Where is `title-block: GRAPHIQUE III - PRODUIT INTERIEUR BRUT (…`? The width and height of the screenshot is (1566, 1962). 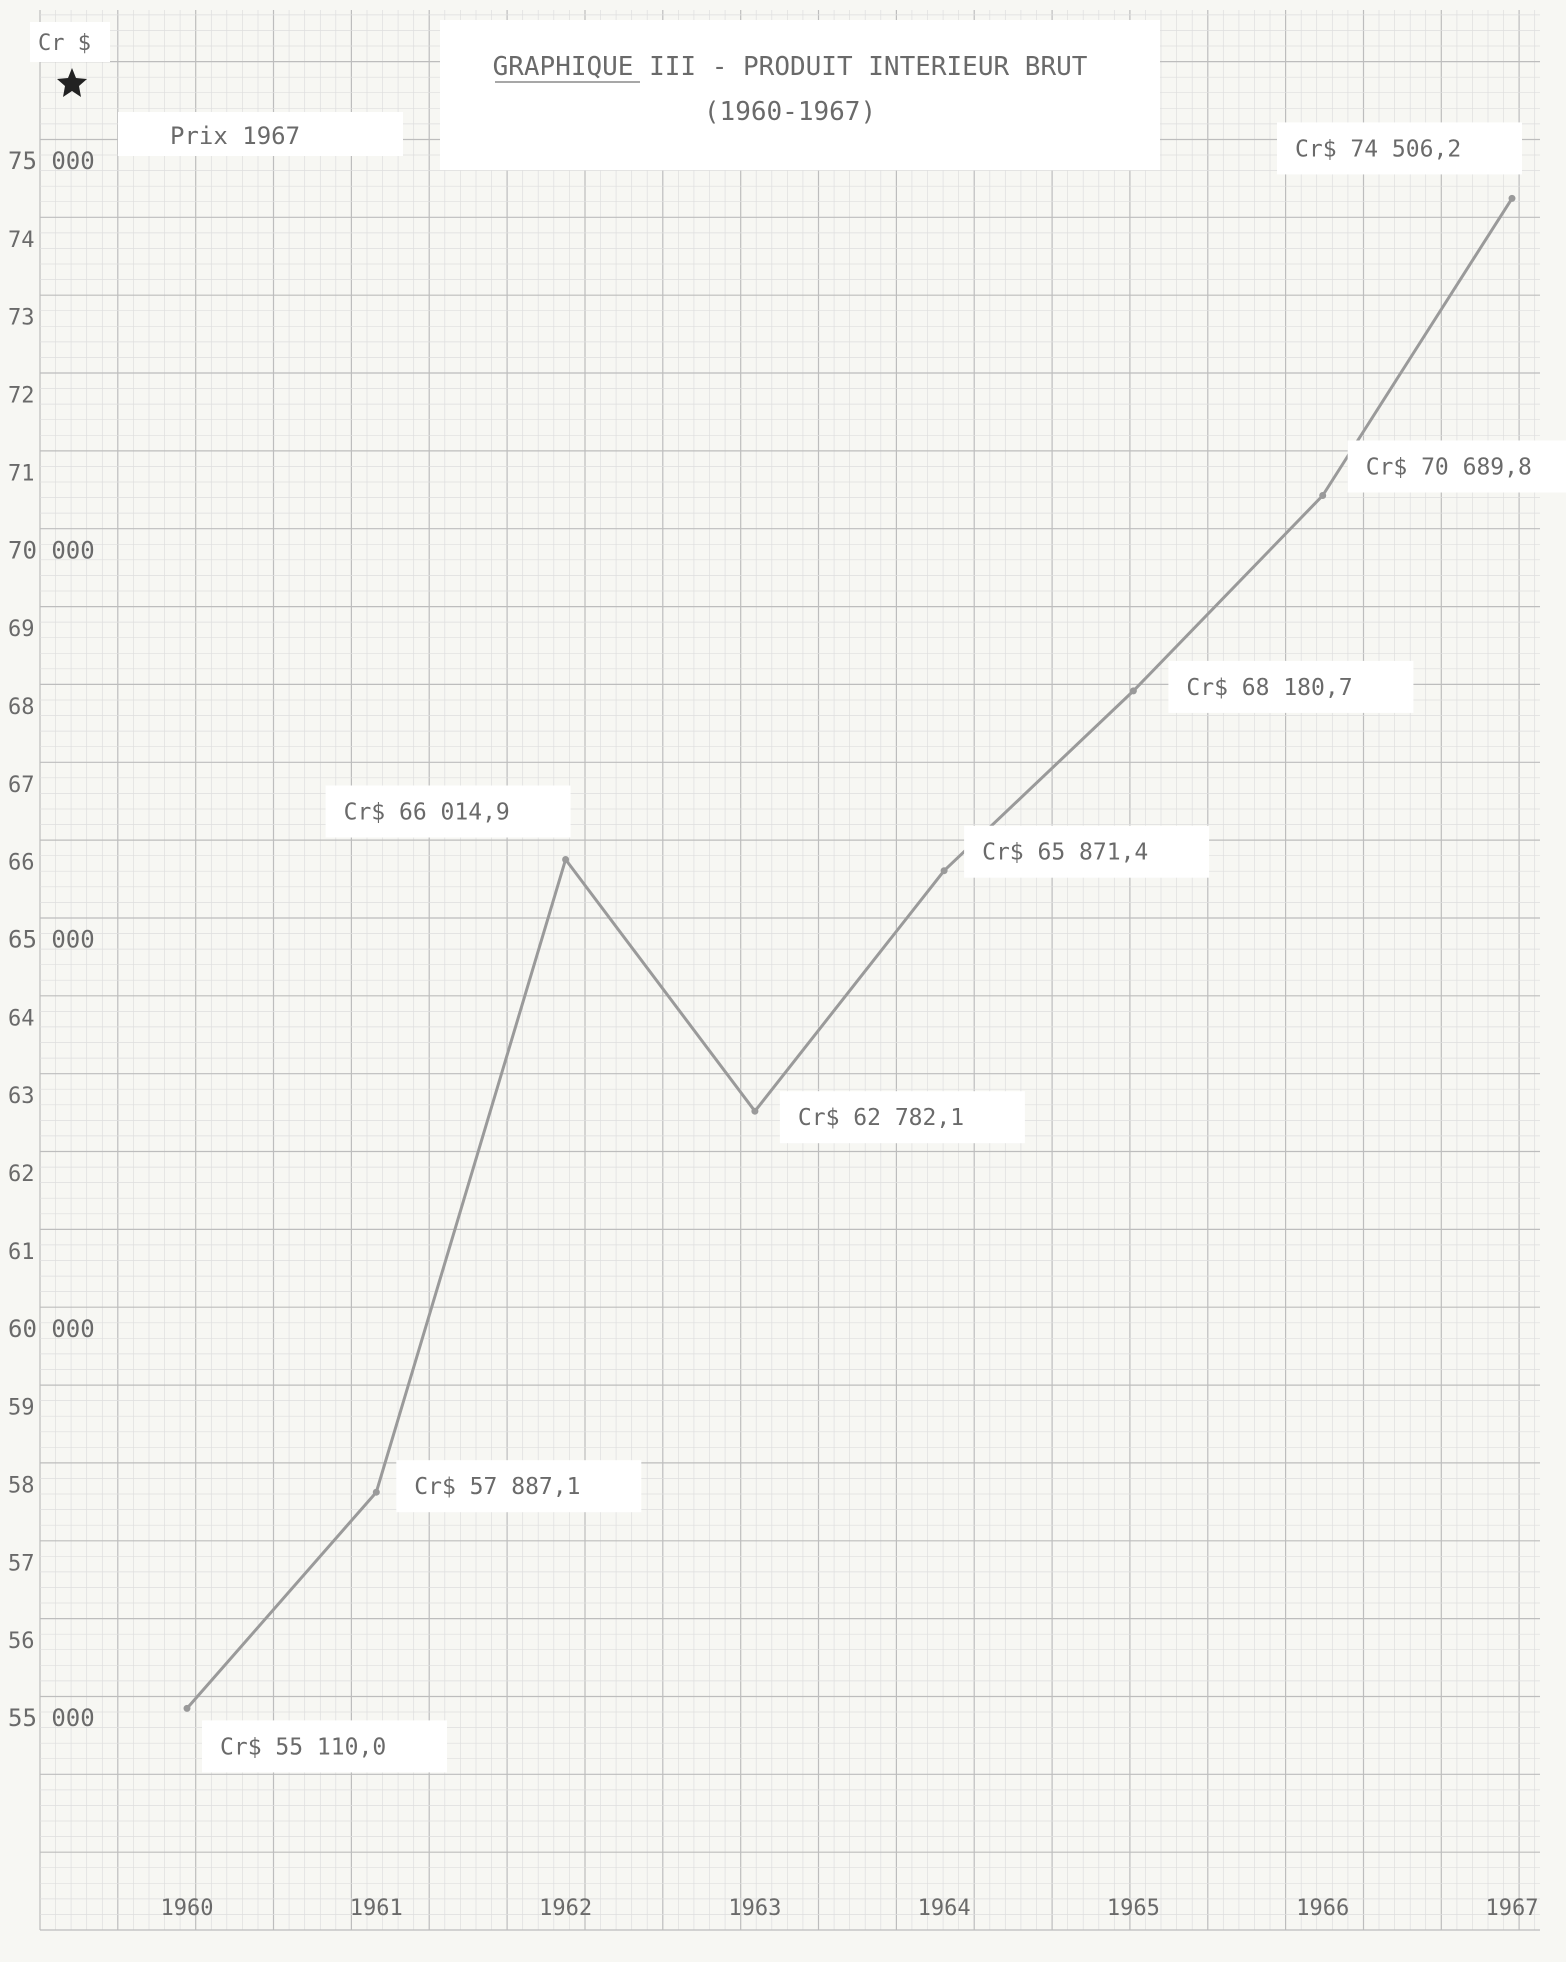 title-block: GRAPHIQUE III - PRODUIT INTERIEUR BRUT (… is located at coordinates (595, 95).